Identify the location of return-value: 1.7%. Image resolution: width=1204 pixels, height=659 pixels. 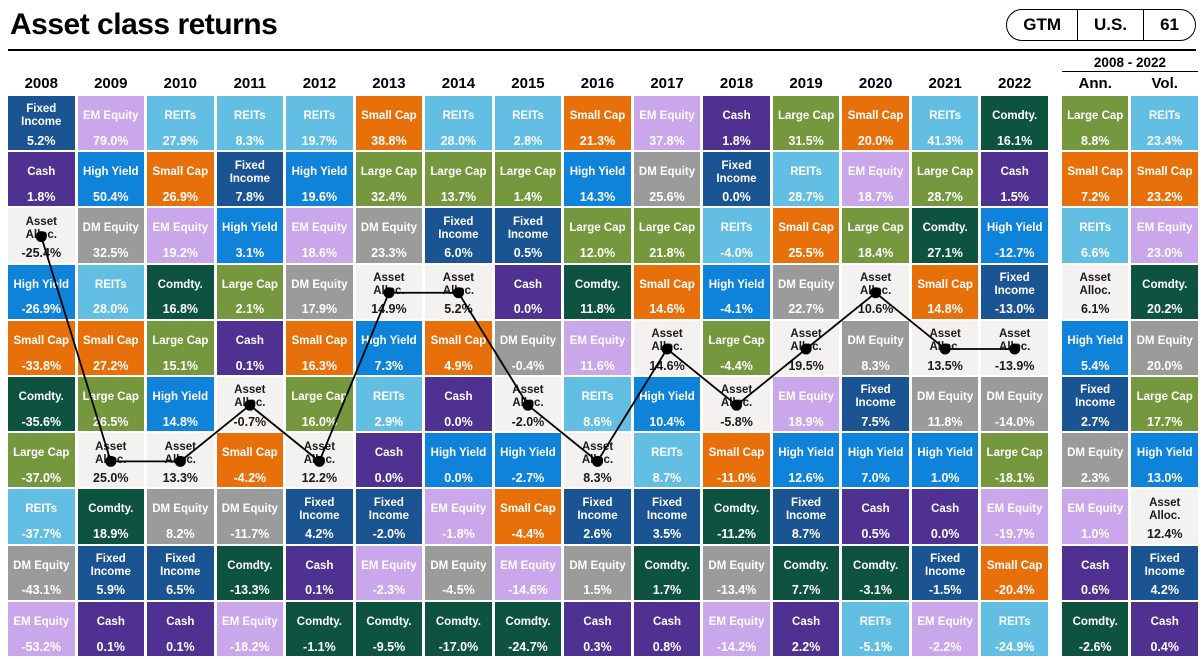
(667, 590).